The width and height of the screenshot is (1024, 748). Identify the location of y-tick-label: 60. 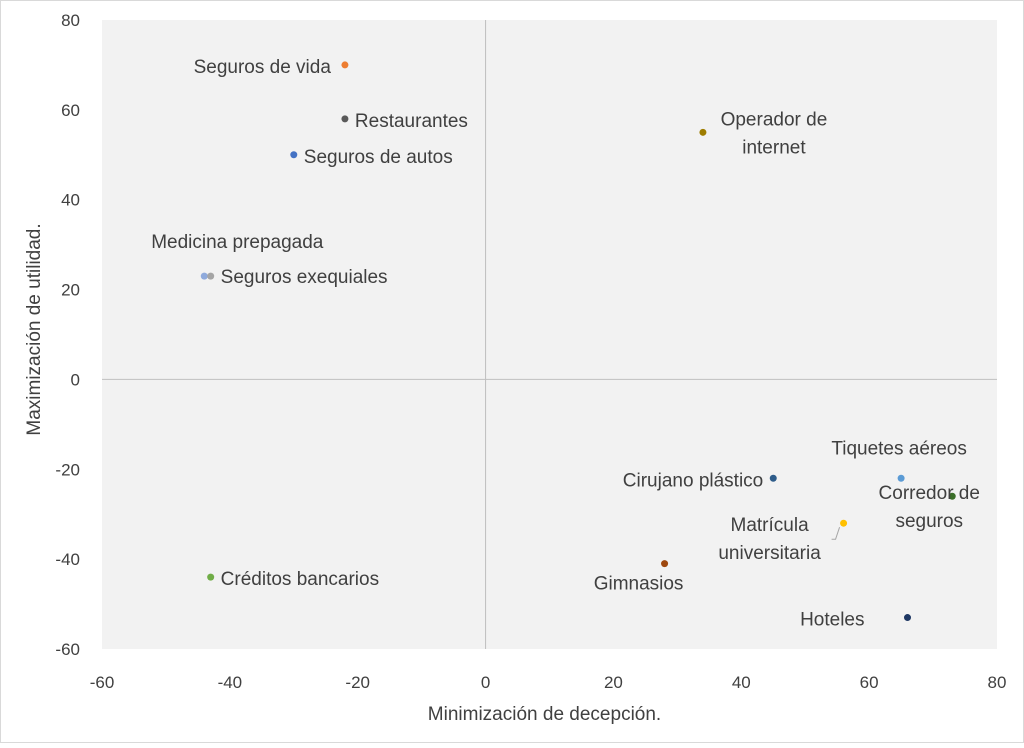
(70, 110).